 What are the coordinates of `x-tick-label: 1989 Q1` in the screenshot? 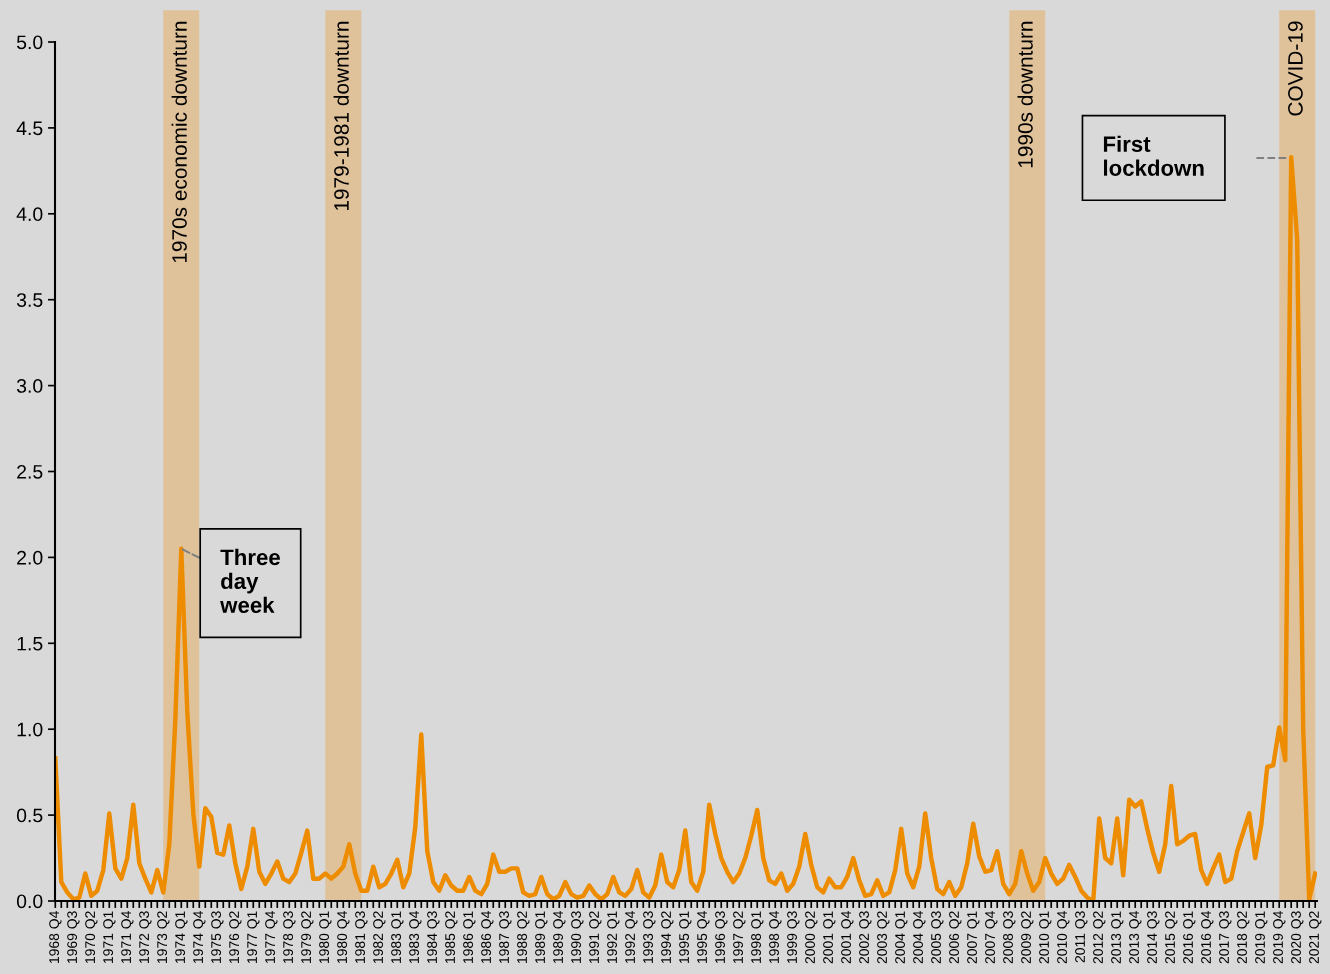 It's located at (541, 937).